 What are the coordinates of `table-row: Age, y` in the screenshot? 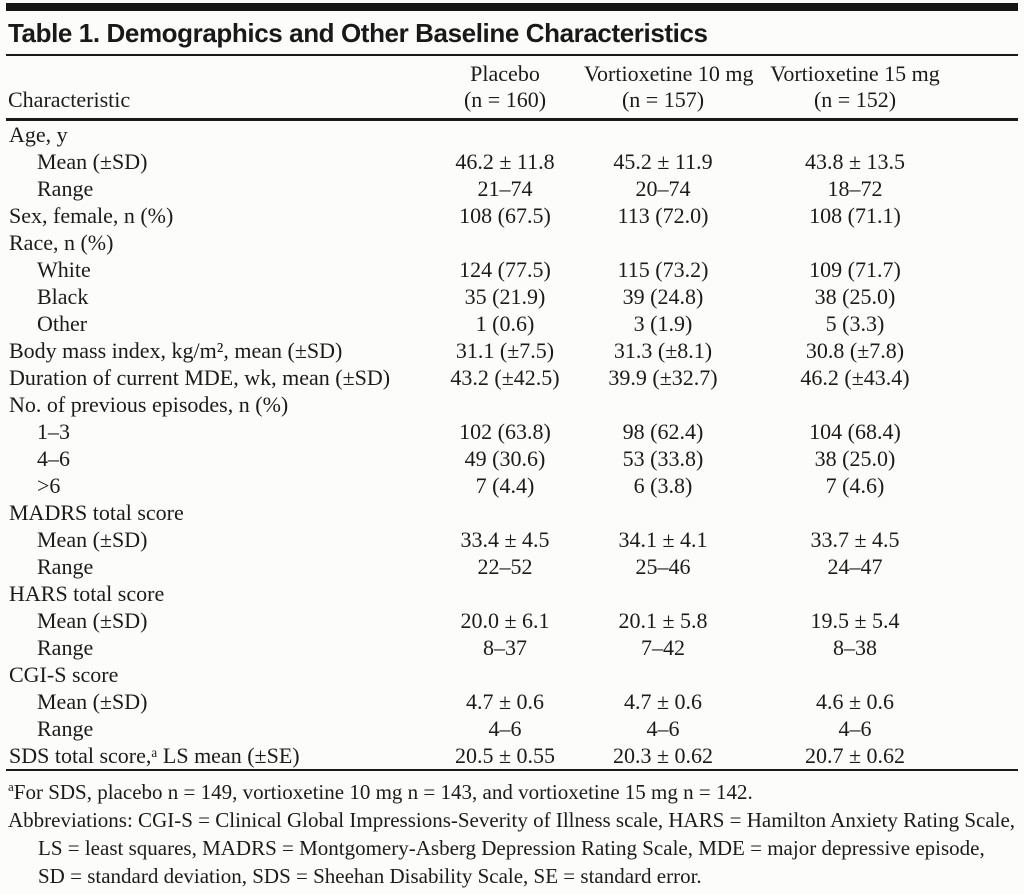 It's located at (512, 134).